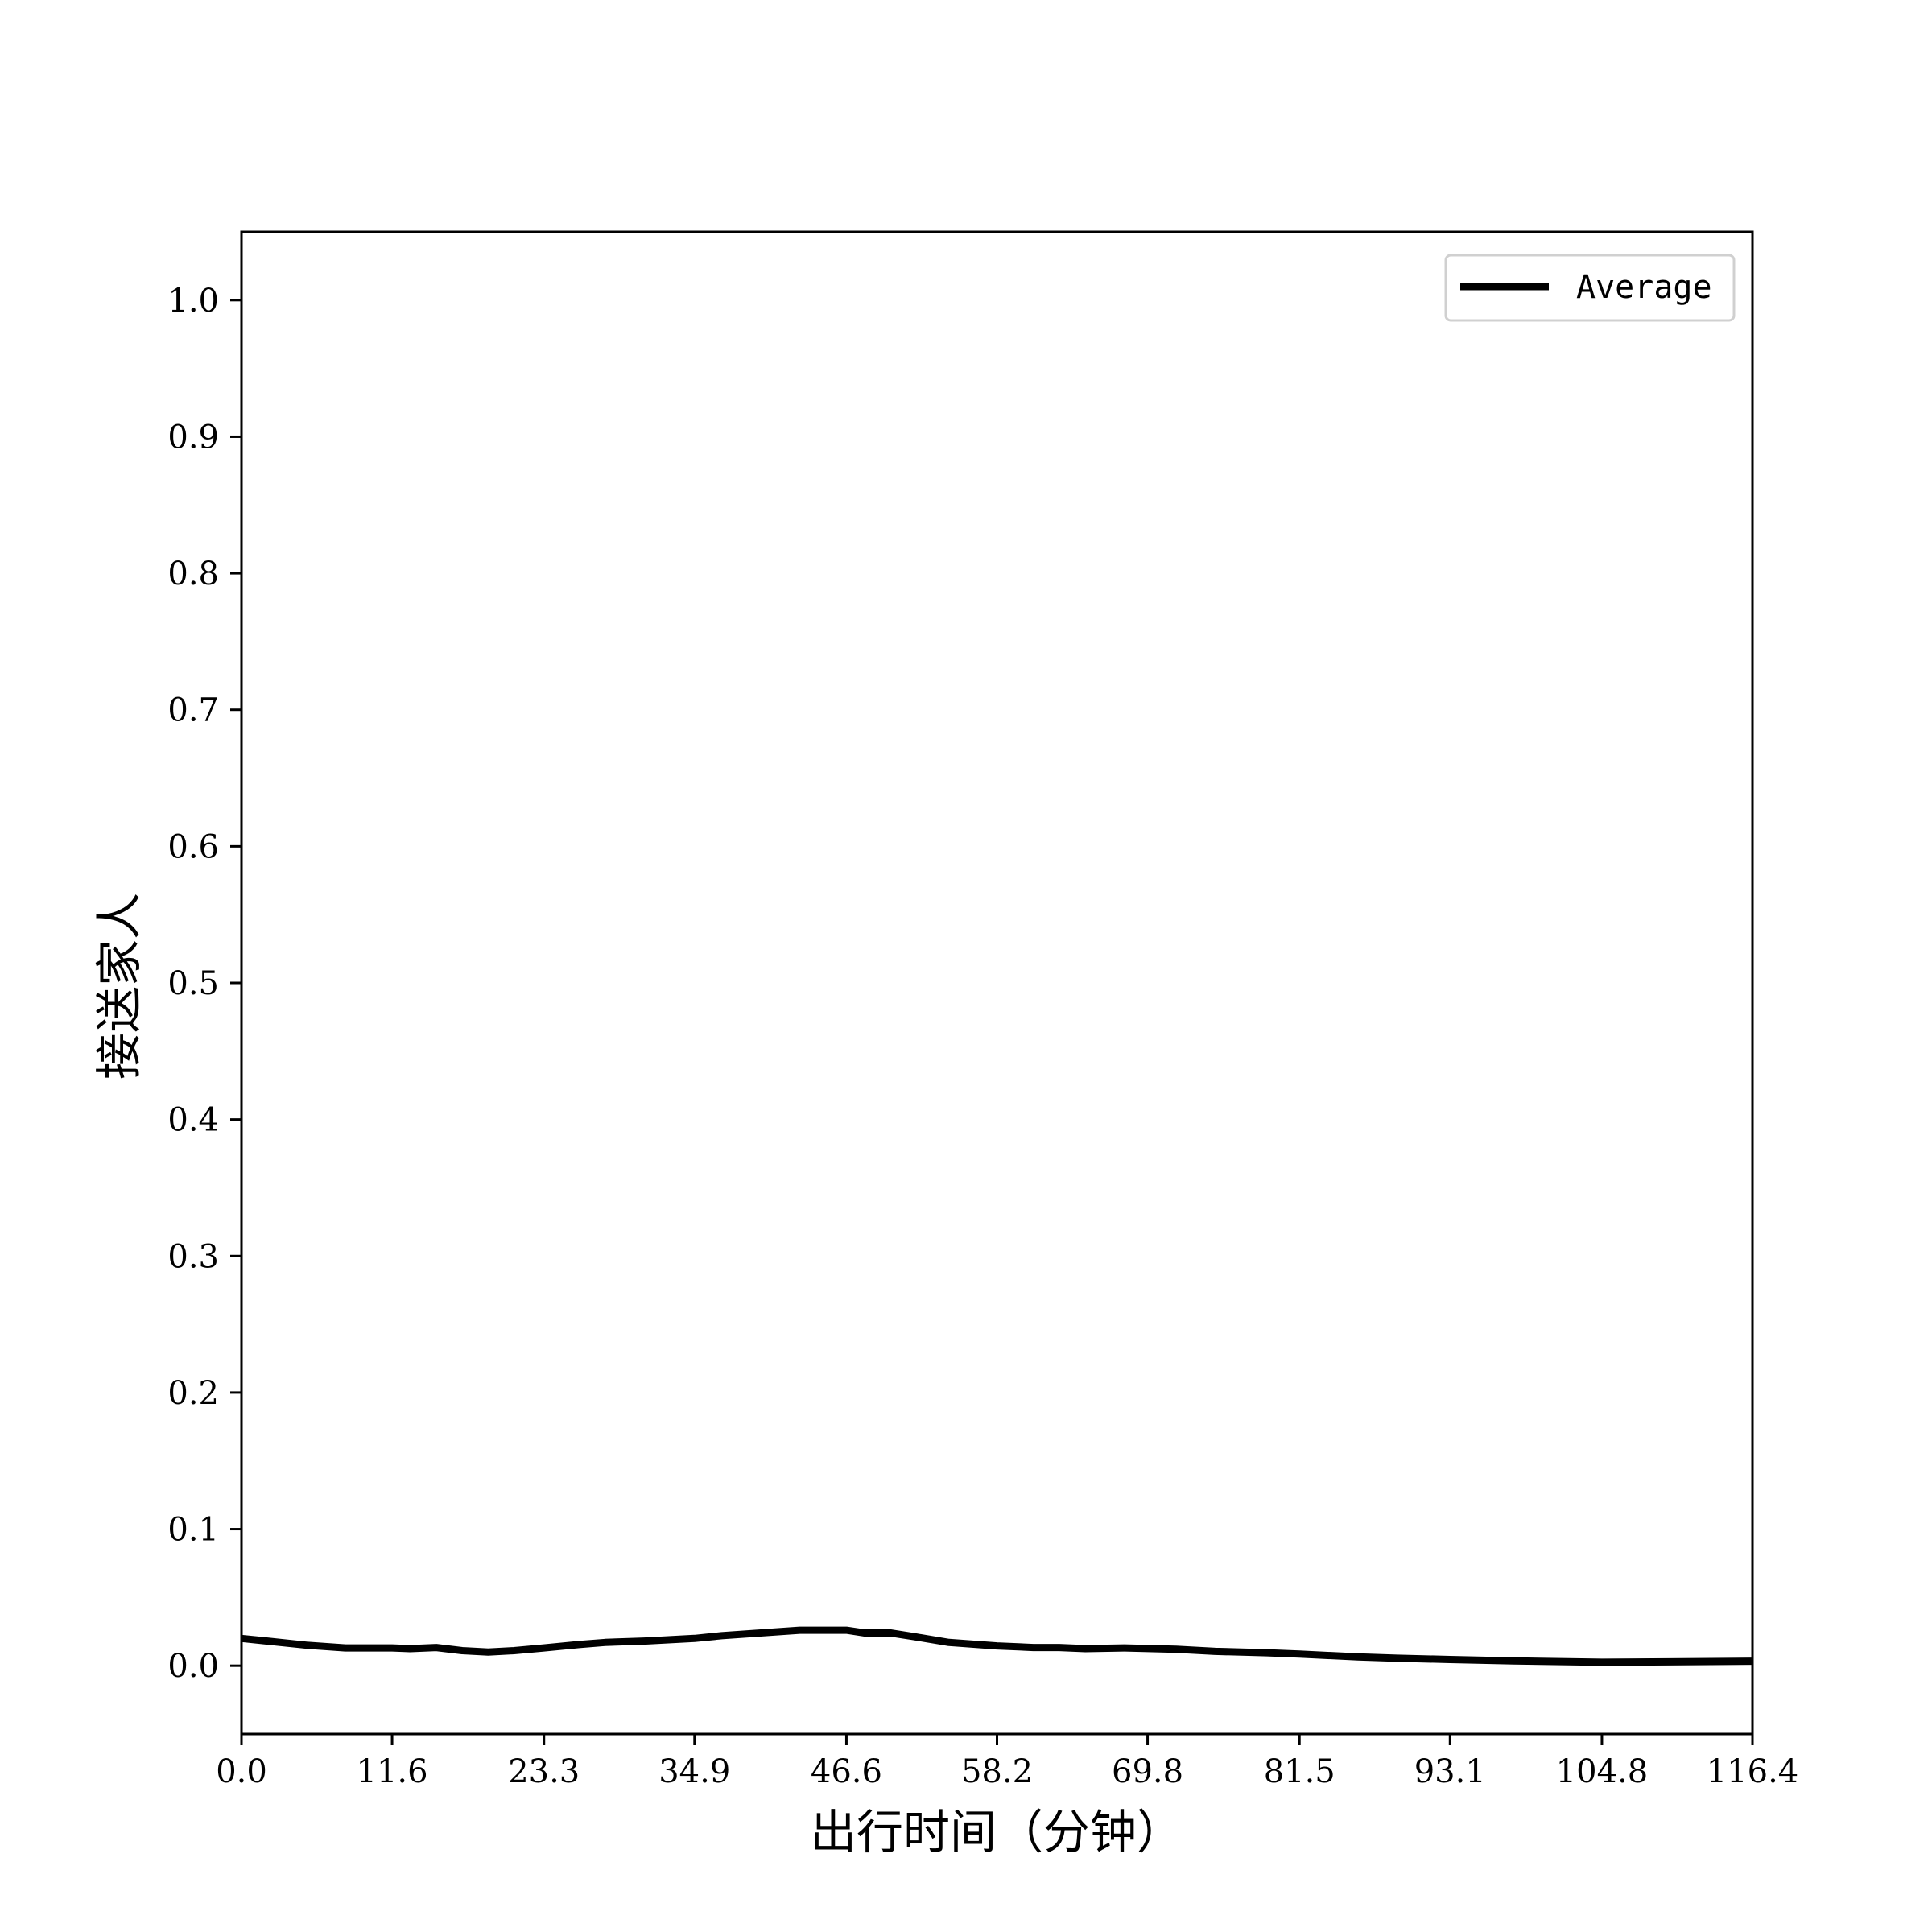 This screenshot has height=1932, width=1932. Describe the element at coordinates (544, 1771) in the screenshot. I see `x-tick-label: 23.3` at that location.